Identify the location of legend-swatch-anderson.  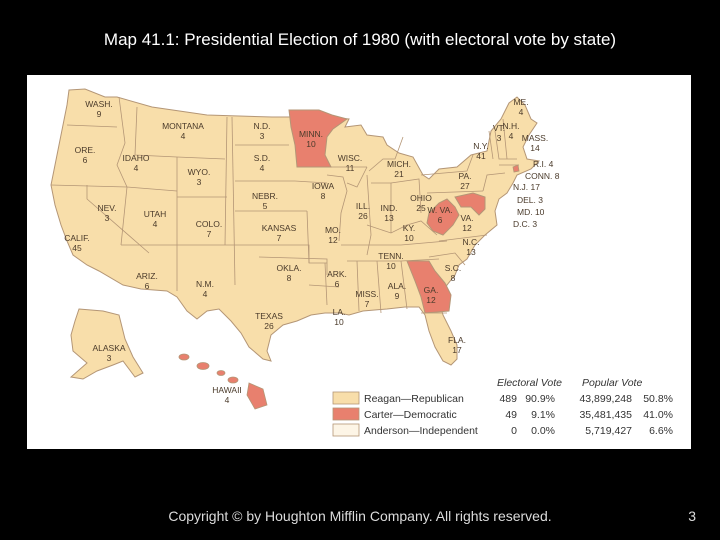
(346, 430).